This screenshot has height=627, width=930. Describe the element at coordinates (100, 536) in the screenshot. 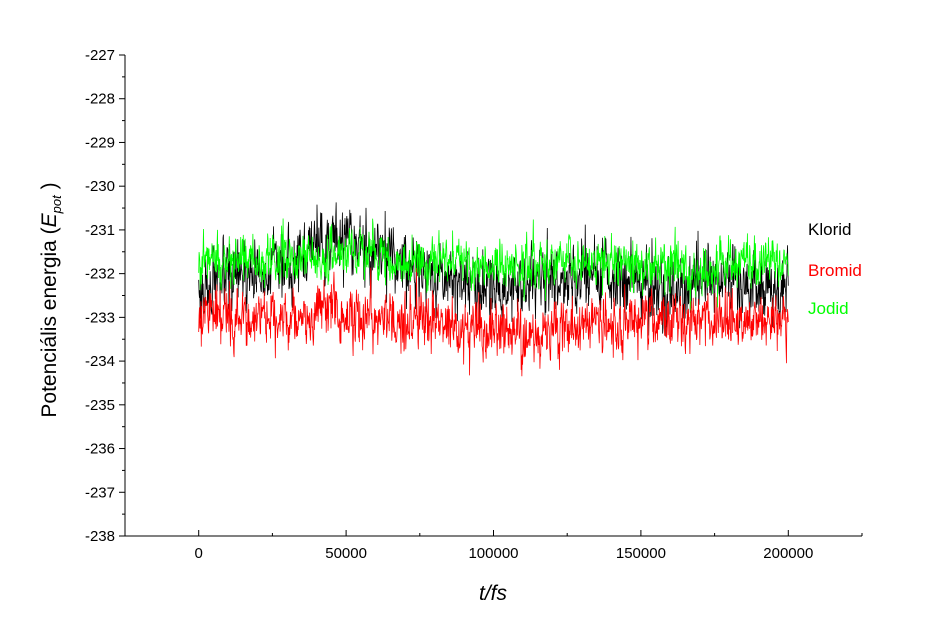

I see `y-tick-label: -238` at that location.